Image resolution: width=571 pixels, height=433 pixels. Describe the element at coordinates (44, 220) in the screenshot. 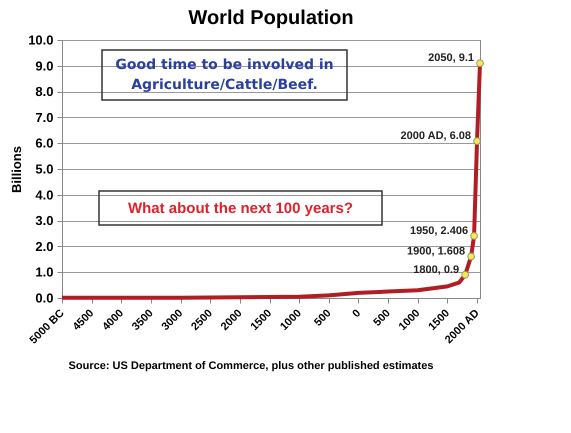

I see `y-tick-label: 3.0` at that location.